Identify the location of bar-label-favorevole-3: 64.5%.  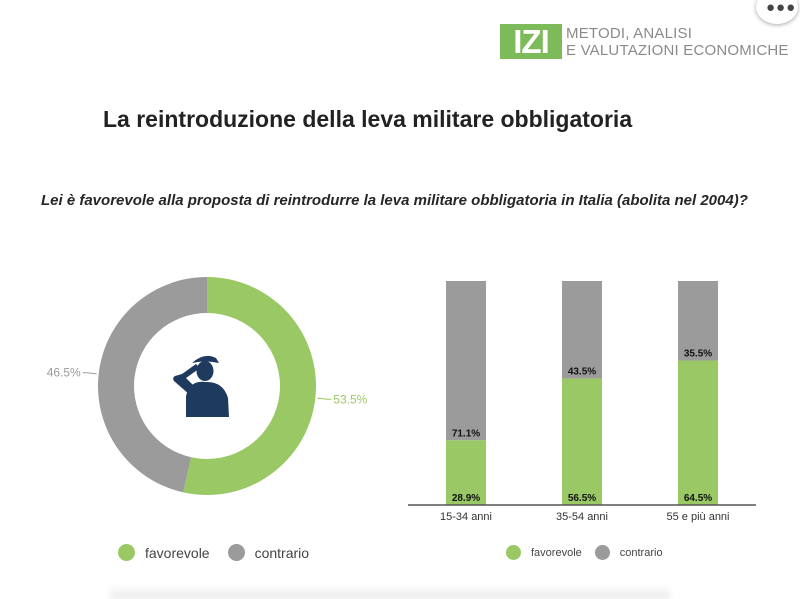
(698, 498).